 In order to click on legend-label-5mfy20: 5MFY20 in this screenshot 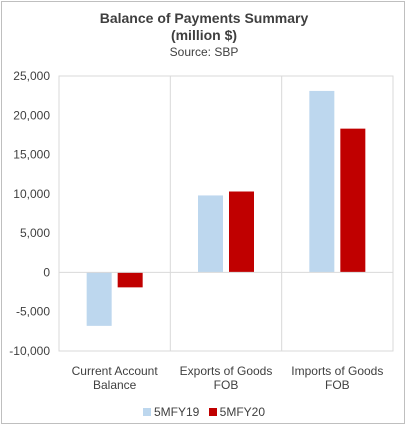, I will do `click(242, 412)`.